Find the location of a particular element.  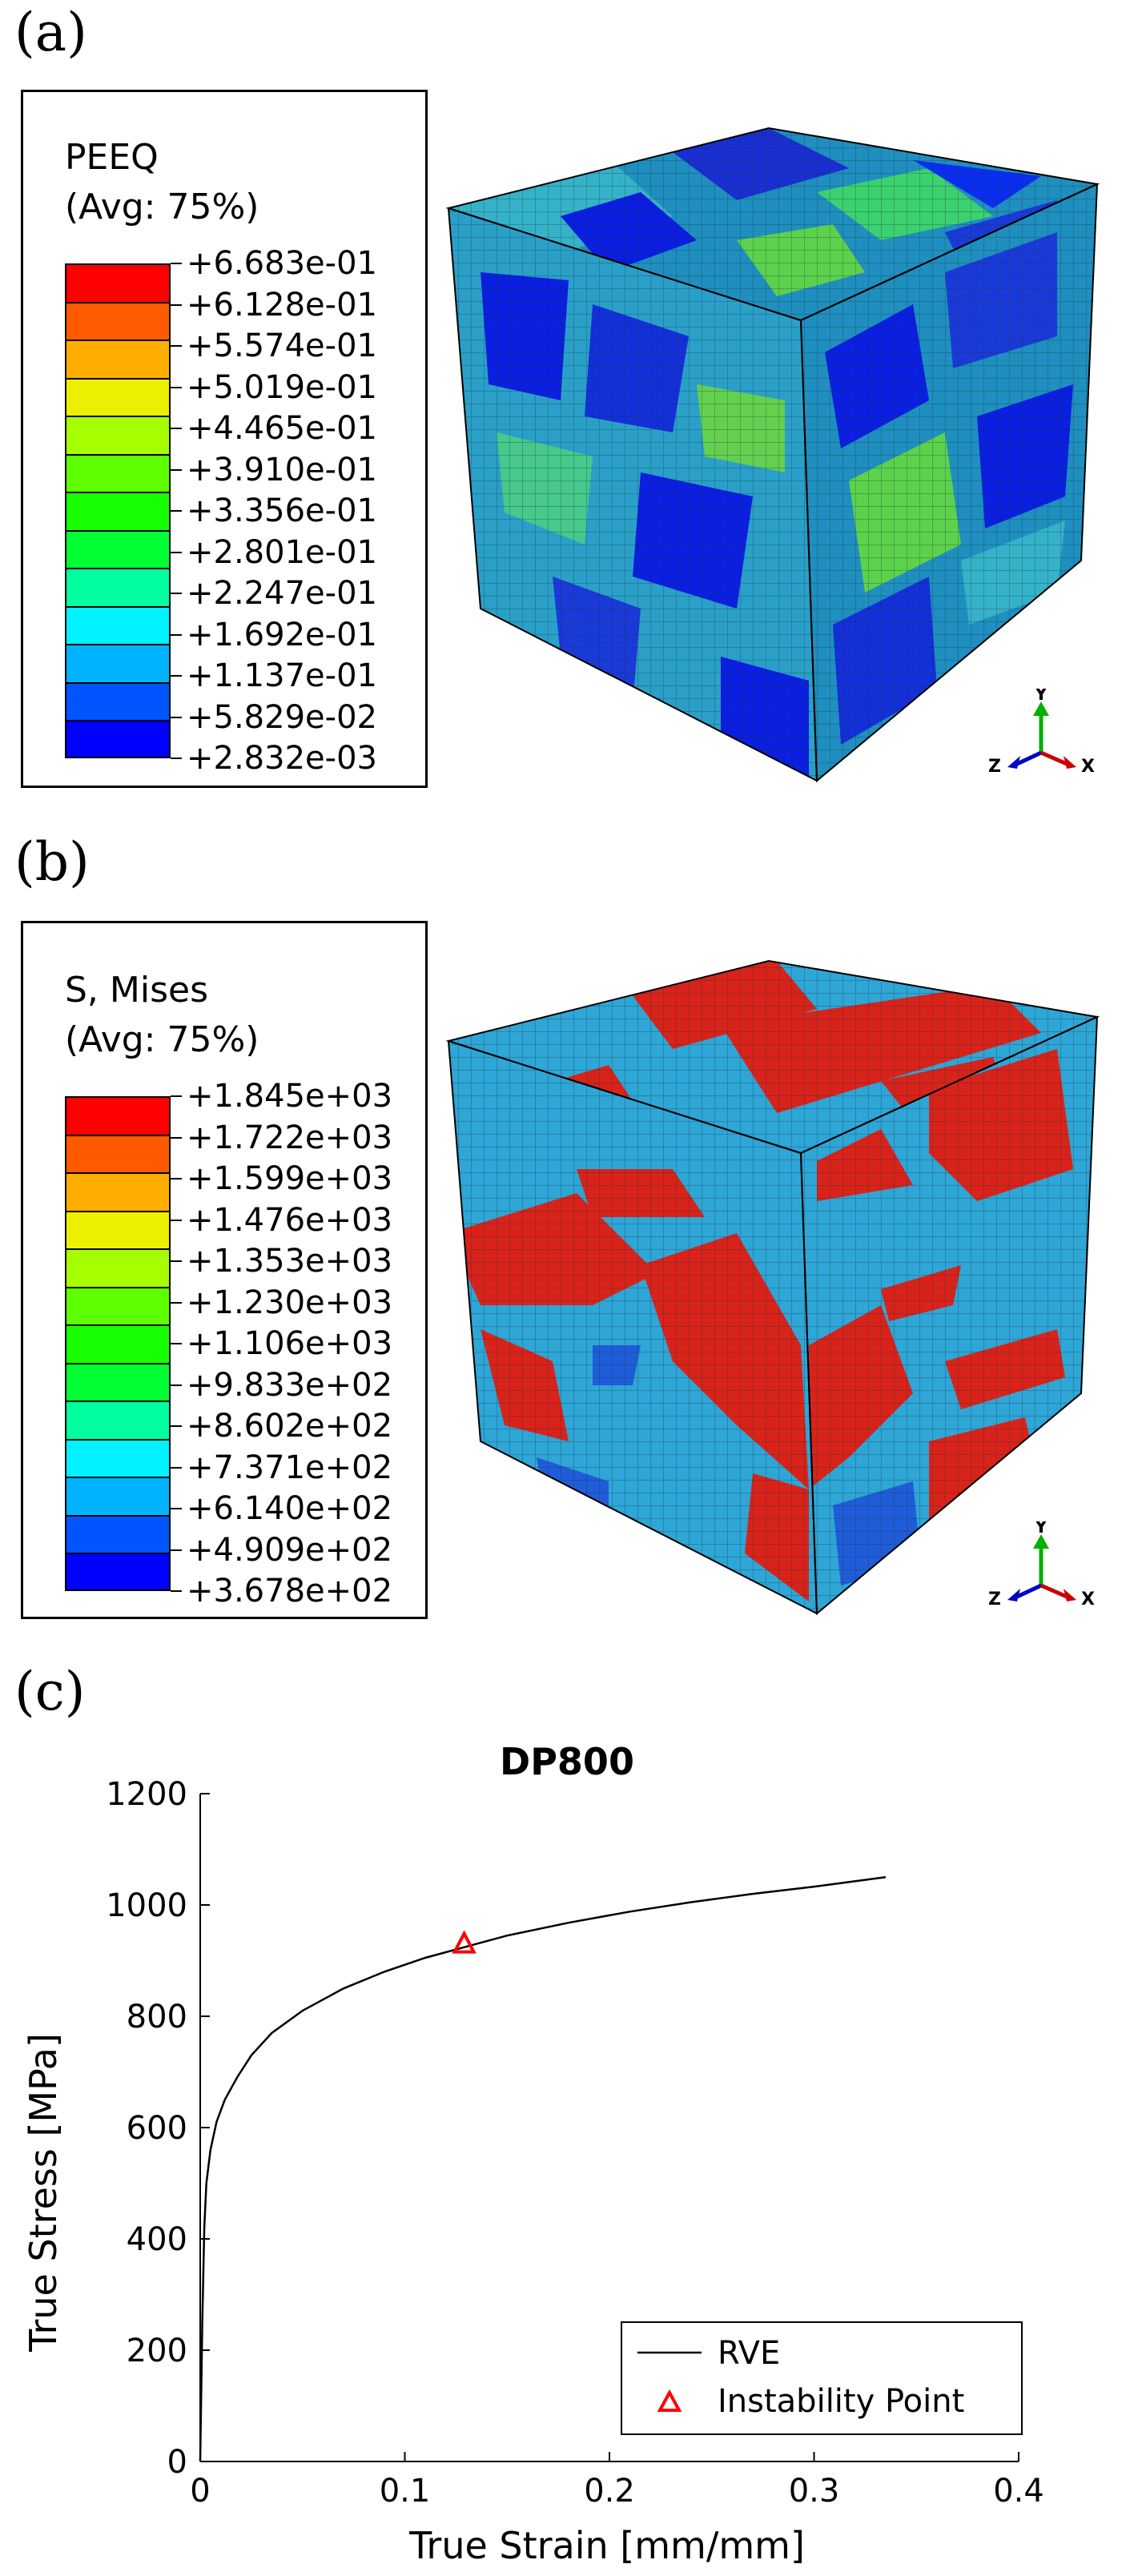

y-tick-label: 1200 is located at coordinates (146, 1794).